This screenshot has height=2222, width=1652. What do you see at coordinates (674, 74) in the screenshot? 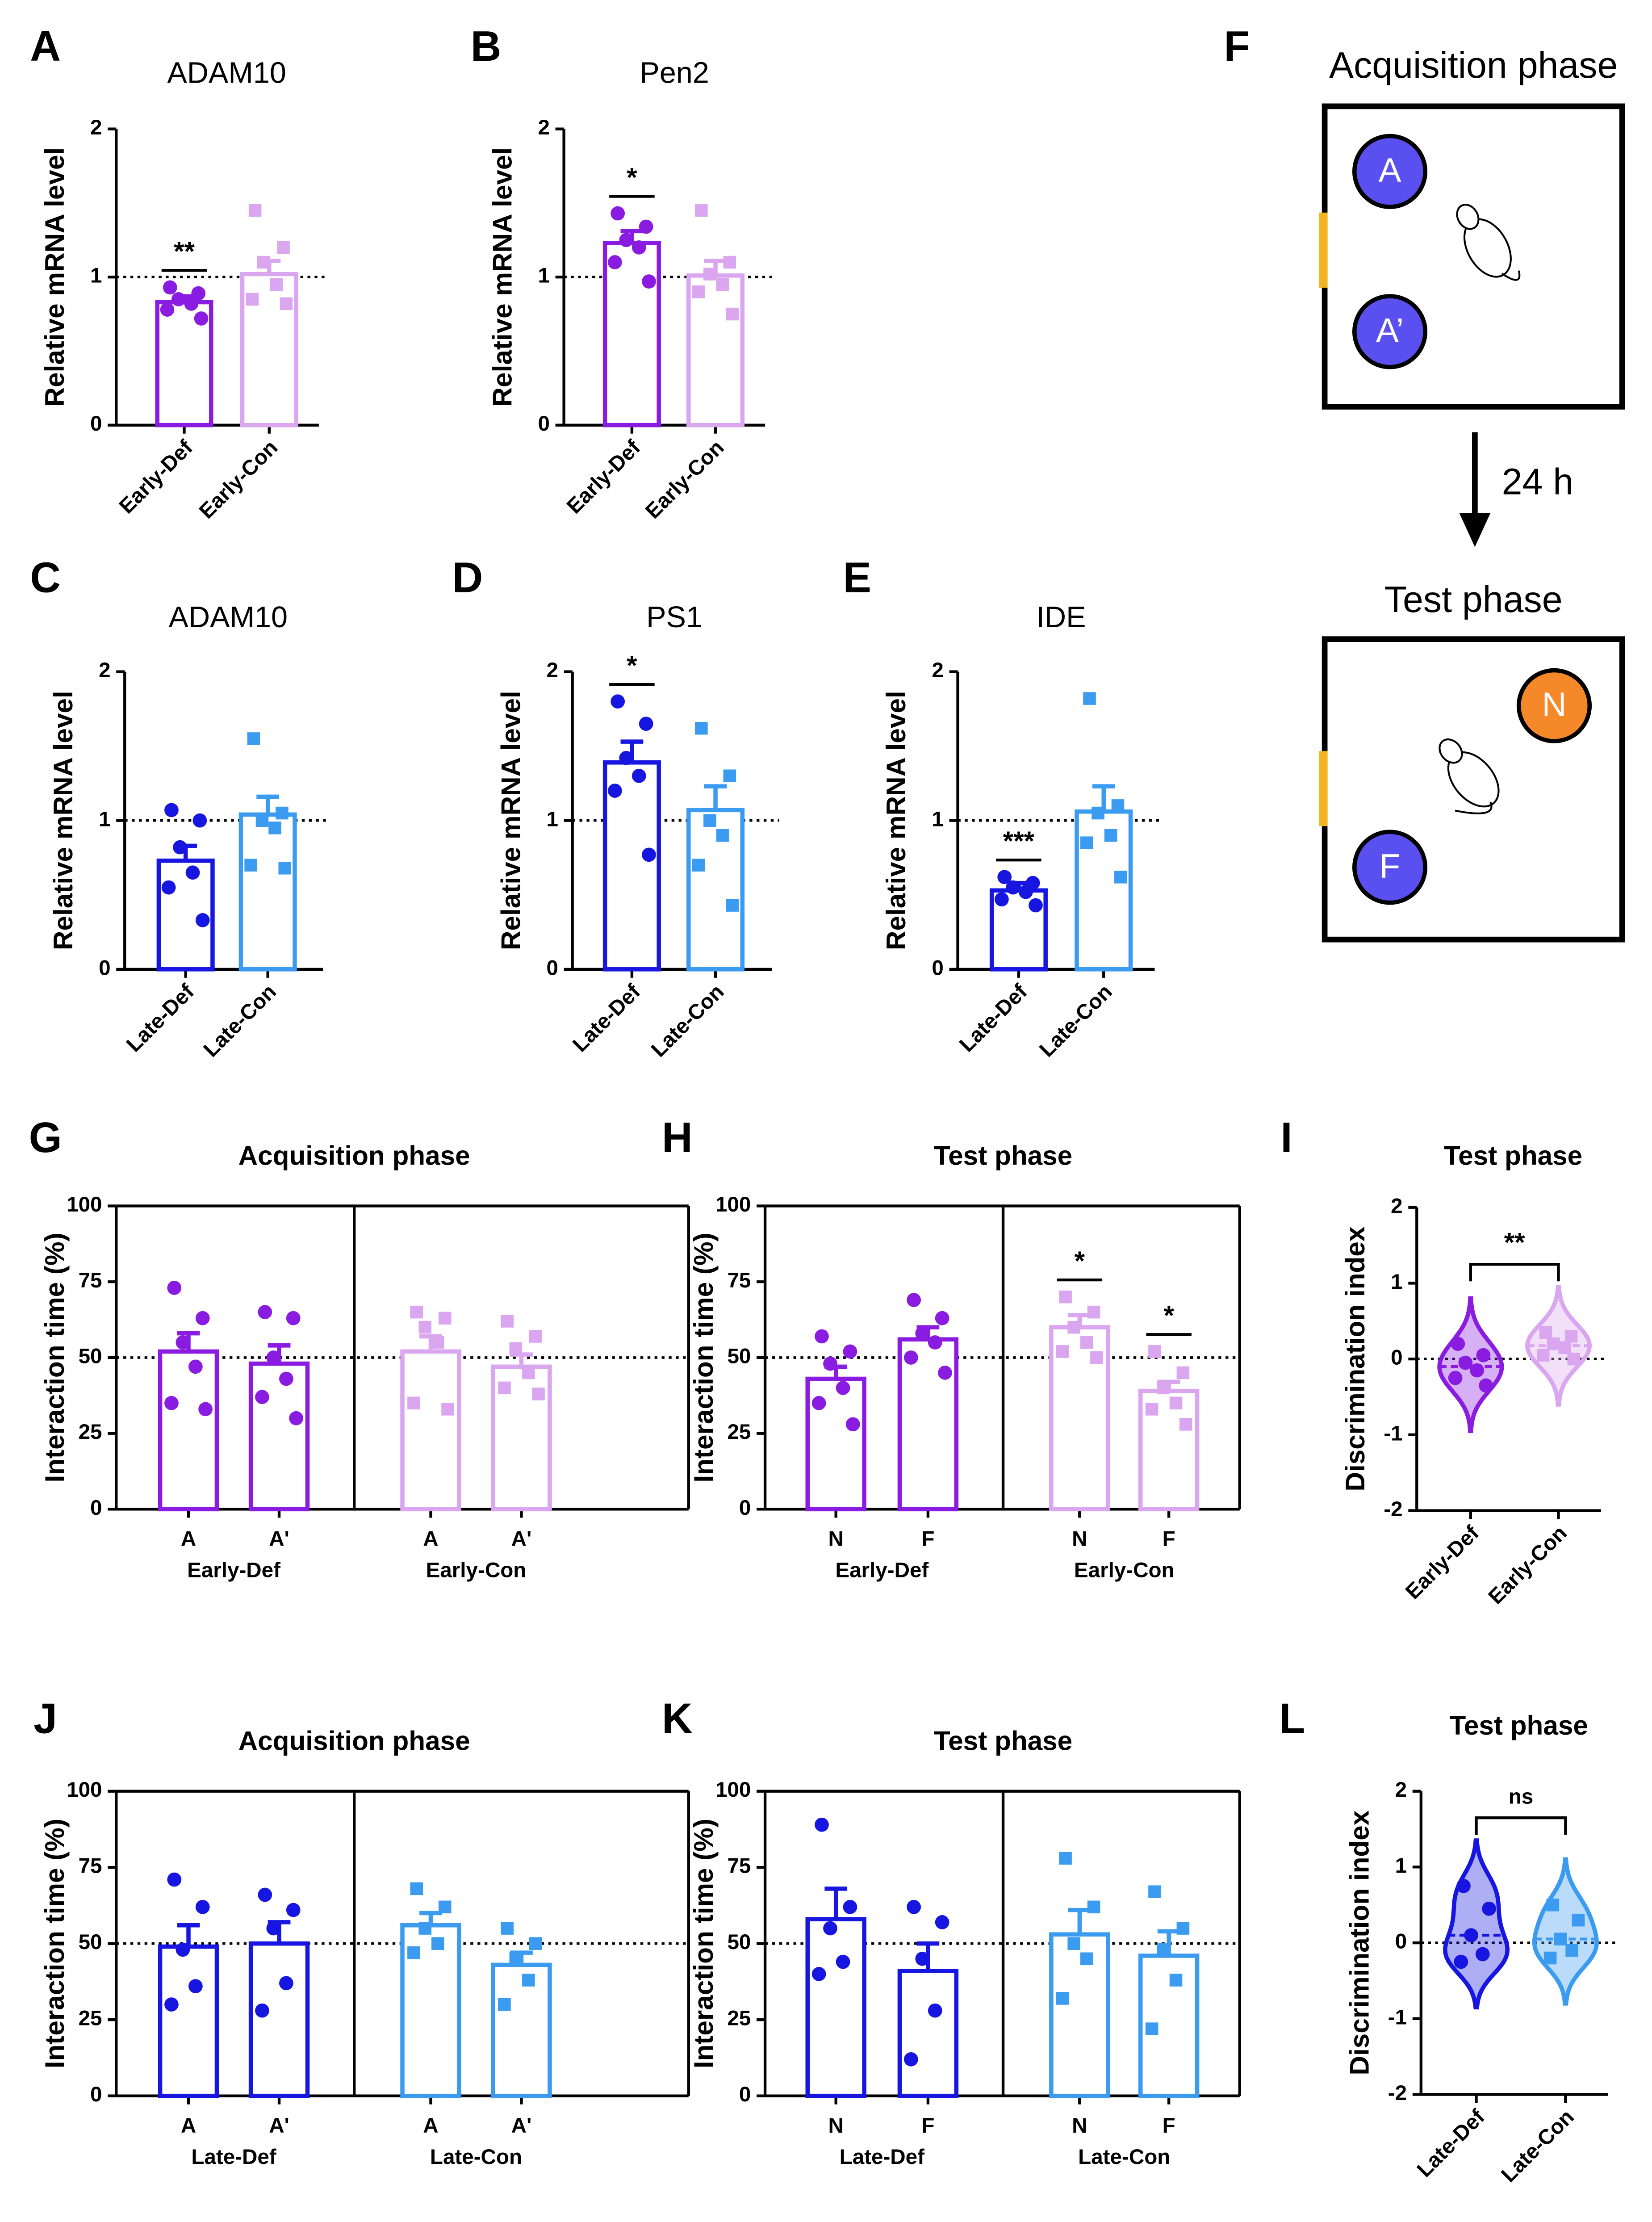
I see `panel-title: Pen2` at bounding box center [674, 74].